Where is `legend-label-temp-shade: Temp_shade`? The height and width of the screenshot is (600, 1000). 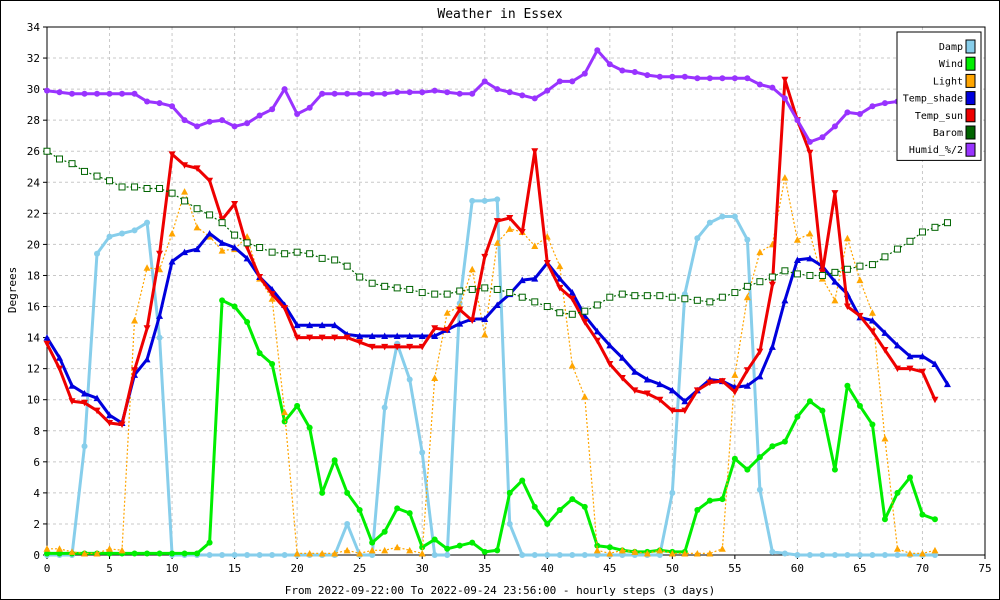 legend-label-temp-shade: Temp_shade is located at coordinates (933, 99).